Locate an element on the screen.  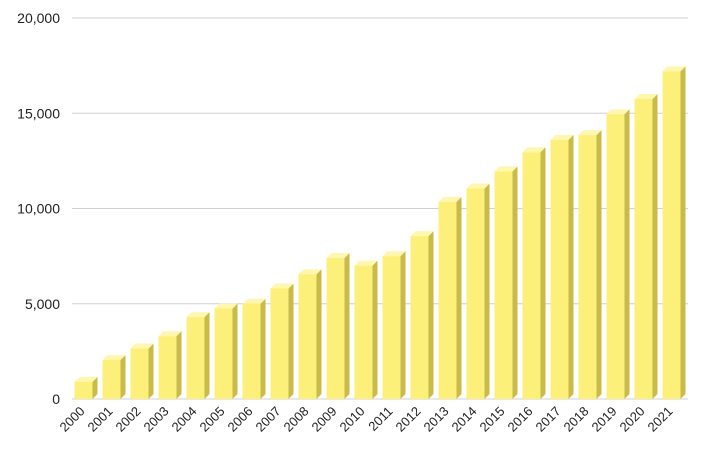
y-axis: 0 5,000 10,000 15,000 20,000 is located at coordinates (38, 208).